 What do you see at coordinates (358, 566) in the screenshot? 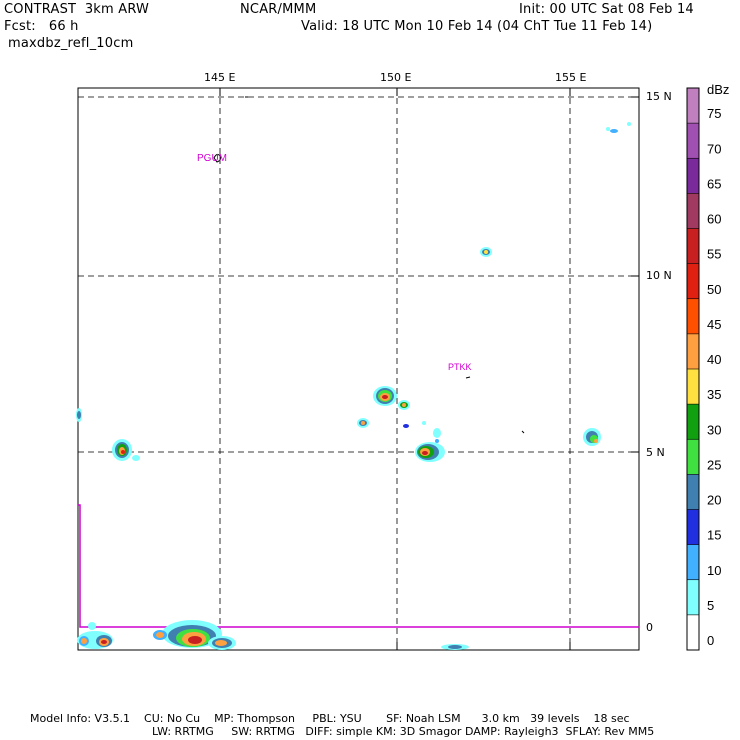
I see `domain-boundary` at bounding box center [358, 566].